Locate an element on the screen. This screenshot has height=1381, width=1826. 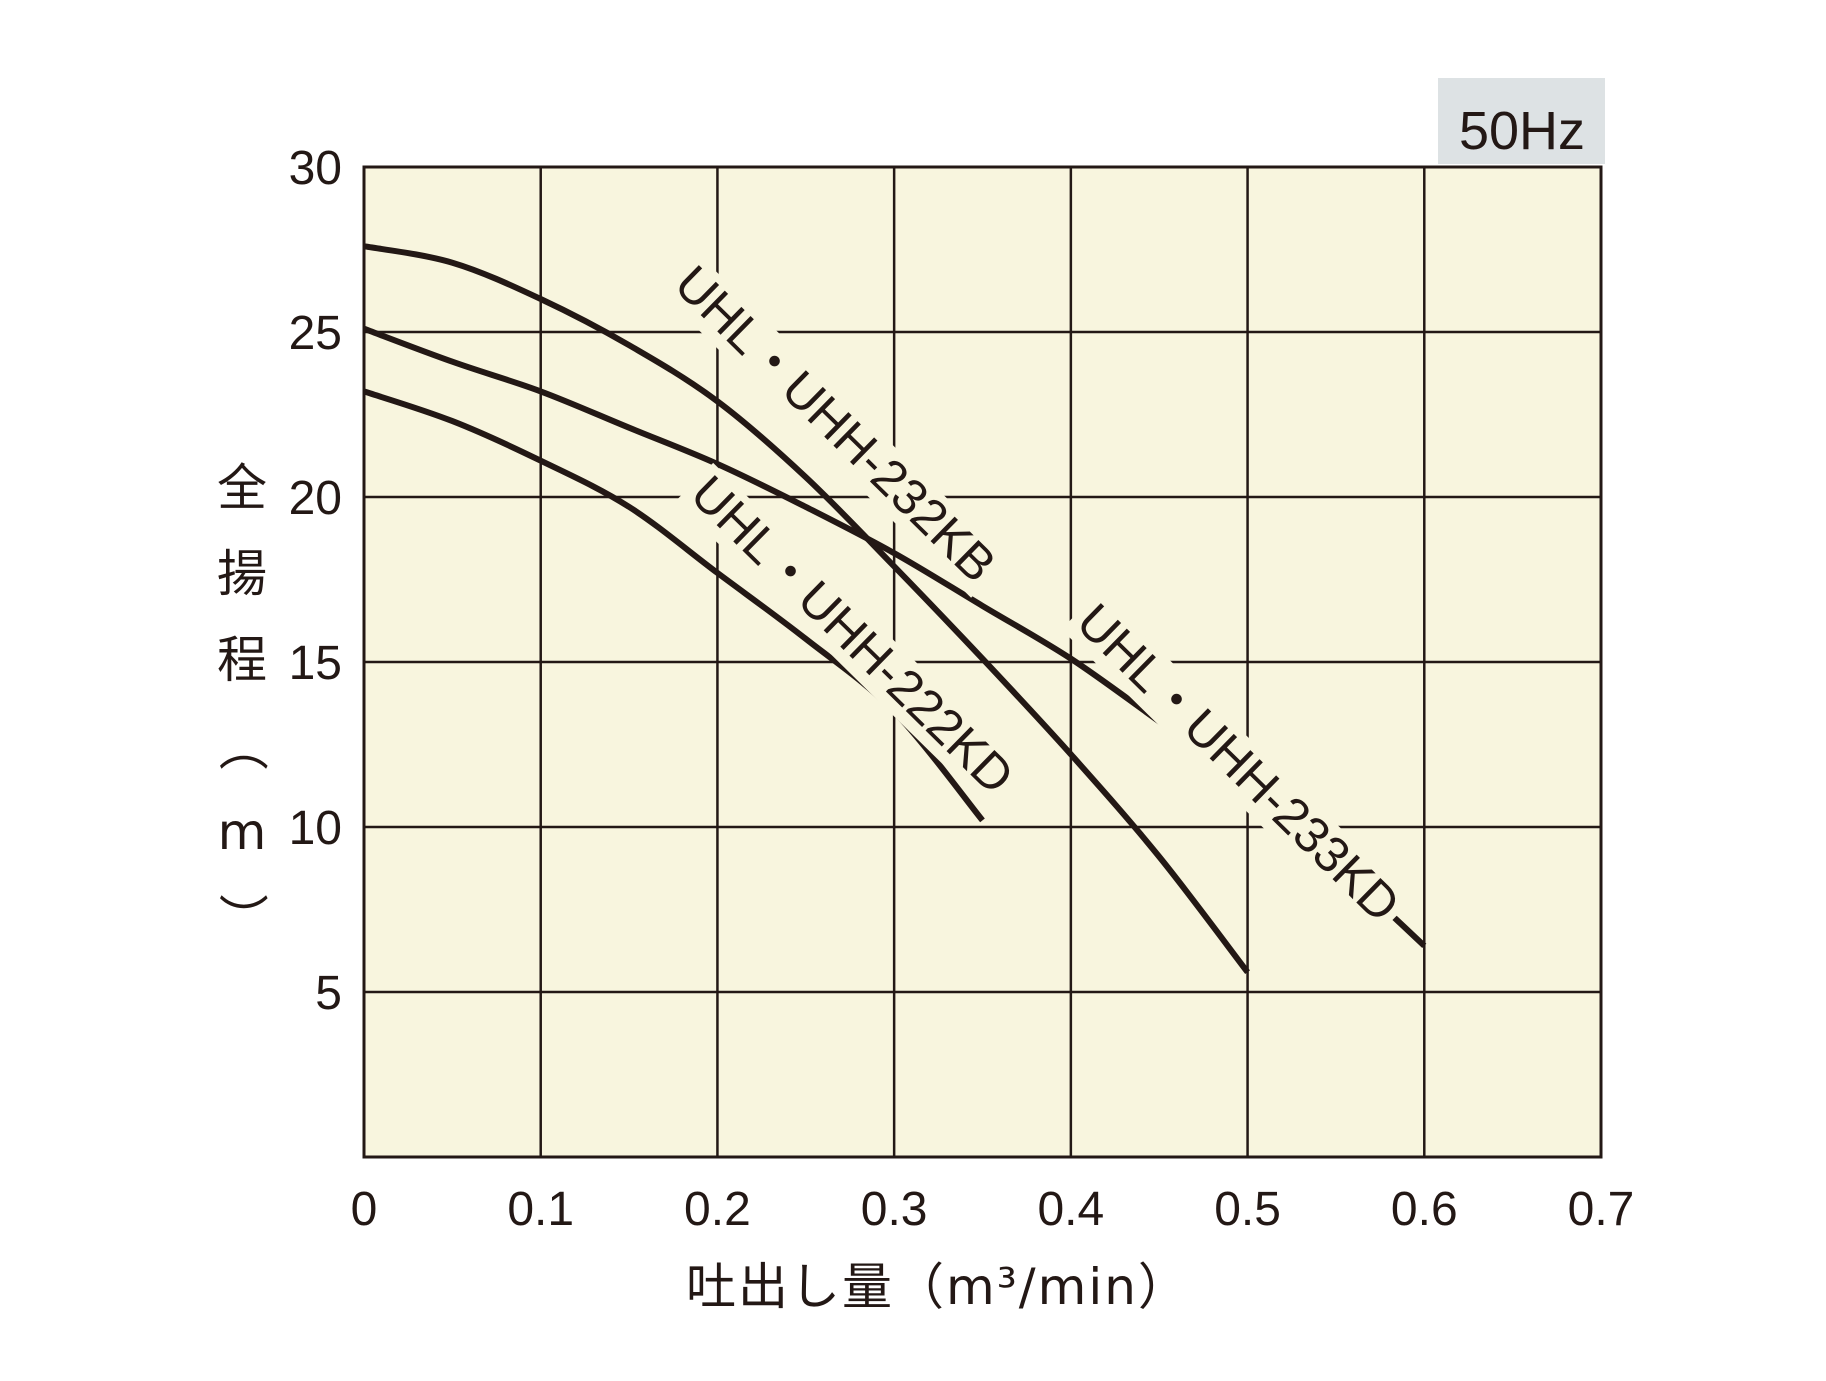
x-tick-label: 0.7 is located at coordinates (1601, 1209).